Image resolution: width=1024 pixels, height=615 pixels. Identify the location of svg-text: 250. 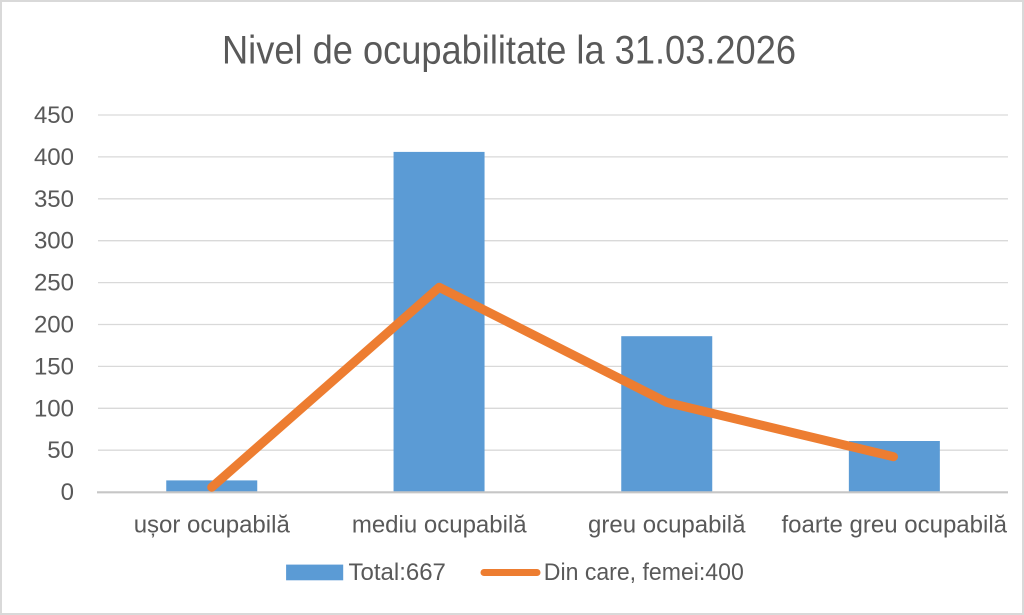
(54, 283).